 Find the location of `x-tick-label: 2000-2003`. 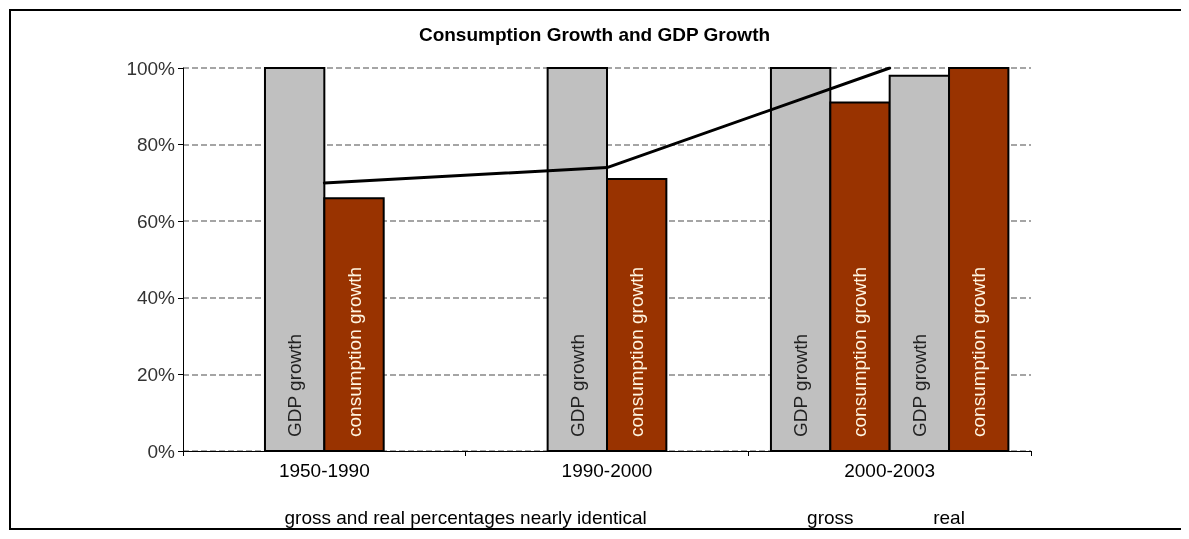

x-tick-label: 2000-2003 is located at coordinates (890, 470).